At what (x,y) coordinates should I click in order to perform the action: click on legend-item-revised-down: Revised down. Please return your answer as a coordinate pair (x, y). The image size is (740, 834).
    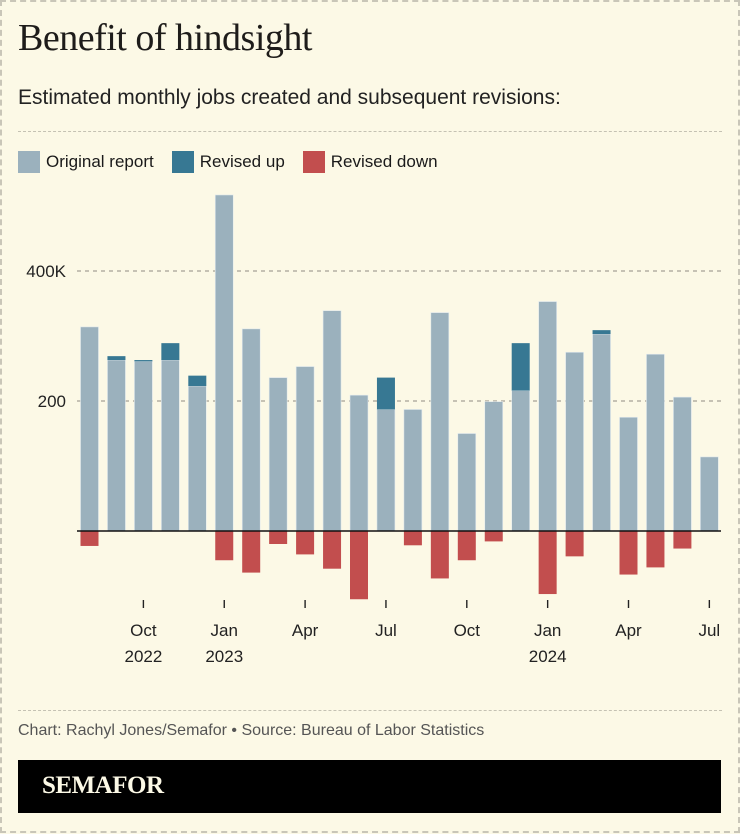
    Looking at the image, I should click on (370, 162).